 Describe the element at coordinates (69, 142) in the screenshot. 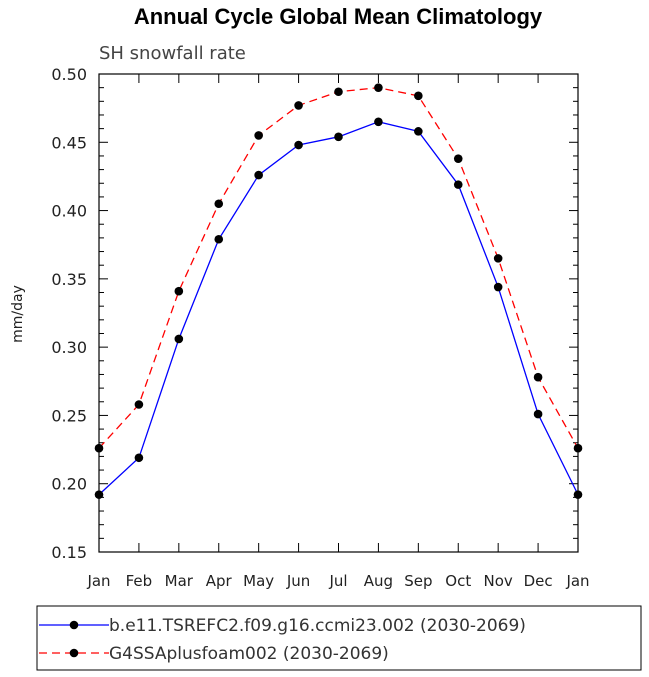

I see `y-tick-label: 0.45` at that location.